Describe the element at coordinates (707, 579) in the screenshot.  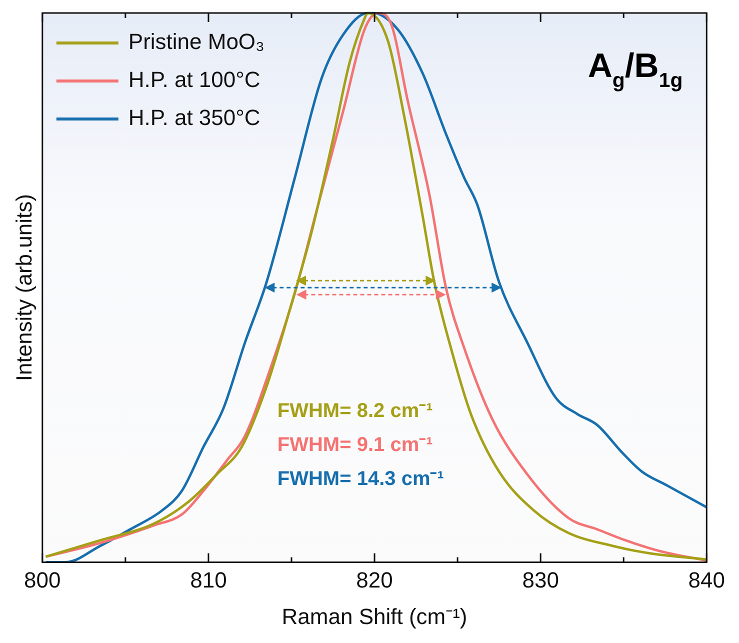
I see `x-tick-label: 840` at that location.